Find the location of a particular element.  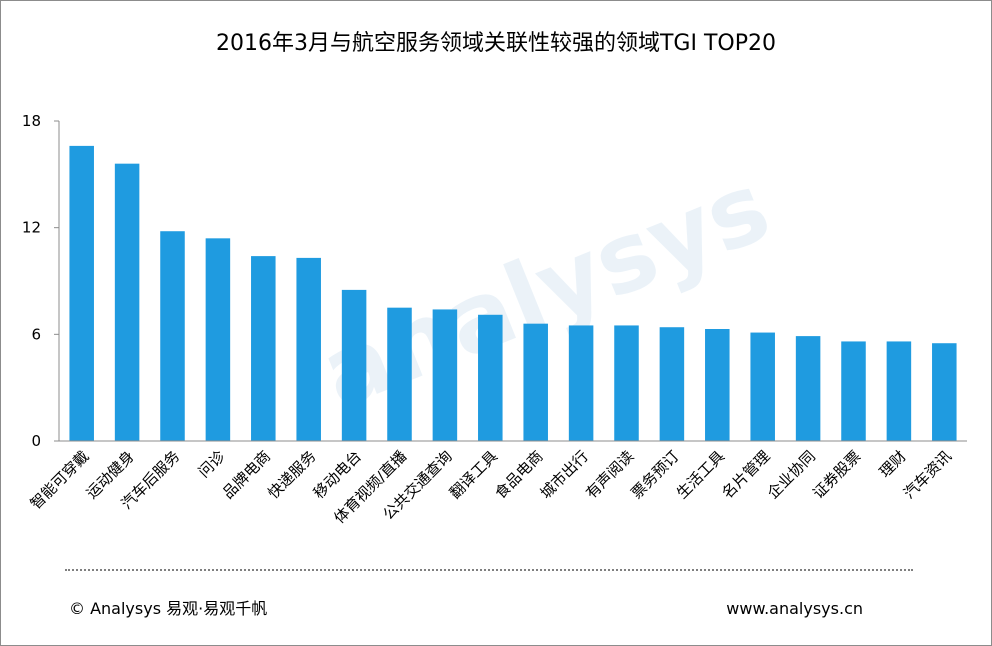

chart-title: 2016年3月与航空服务领域关联性较强的领域TGI TOP20 is located at coordinates (496, 43).